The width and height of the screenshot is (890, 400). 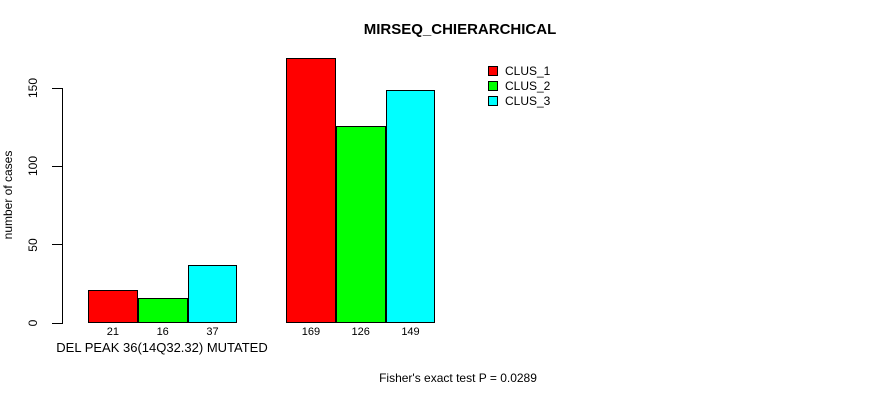 I want to click on y-tick-label-0: 0, so click(x=33, y=323).